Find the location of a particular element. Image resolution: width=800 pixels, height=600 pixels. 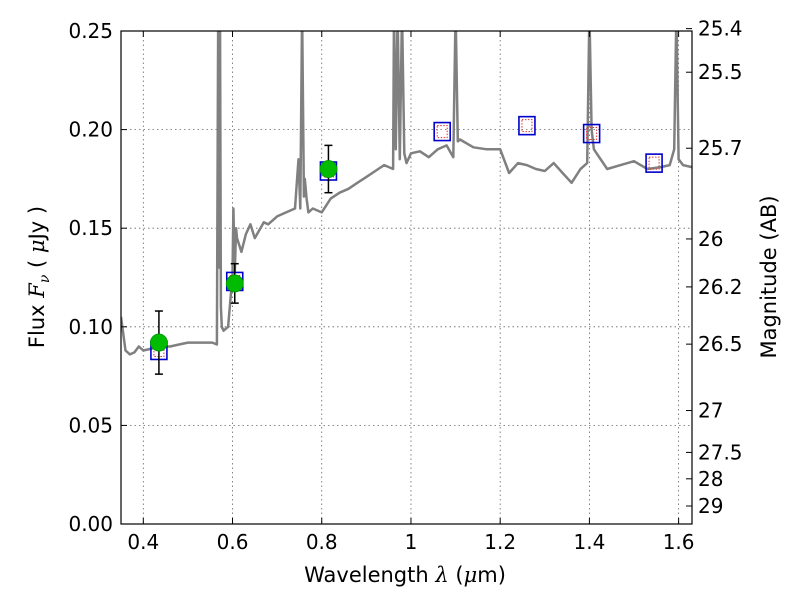

y2-tick-label: 26.2 is located at coordinates (720, 287).